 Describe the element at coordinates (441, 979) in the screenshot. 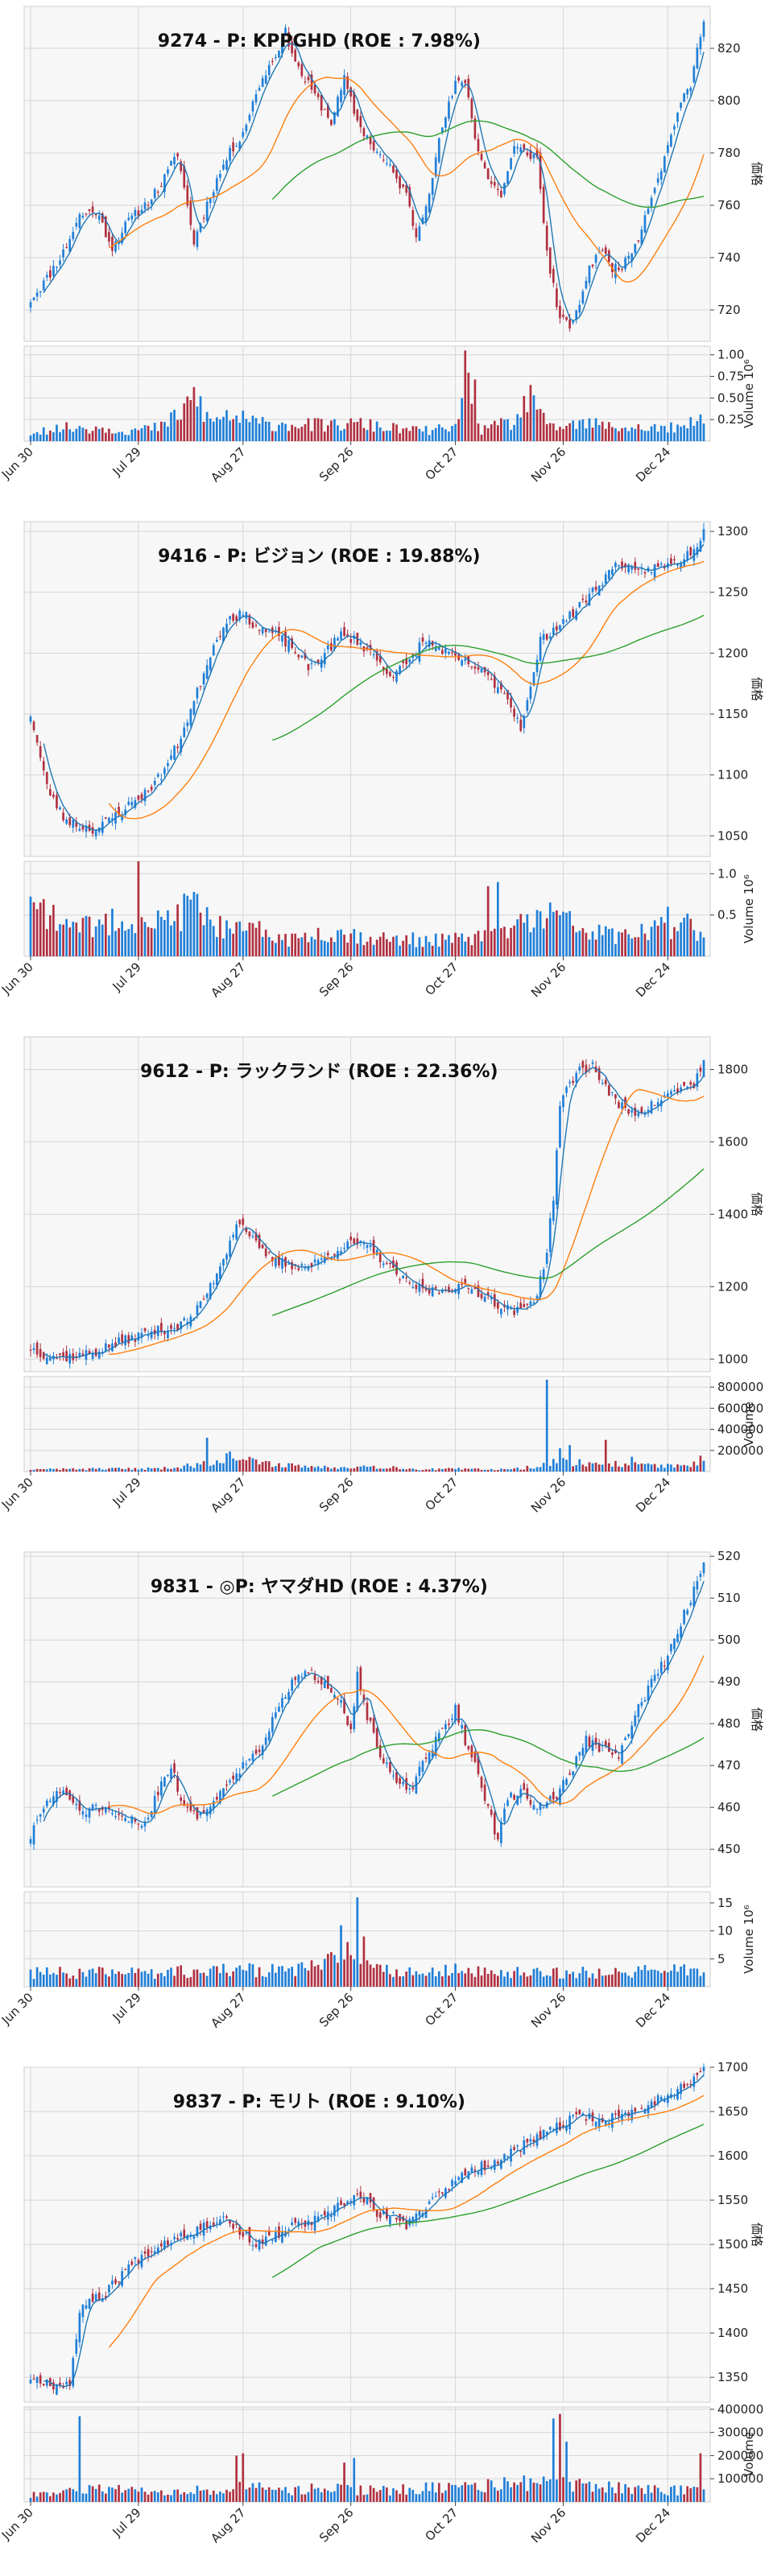

I see `x-tick-label: Oct 27` at that location.